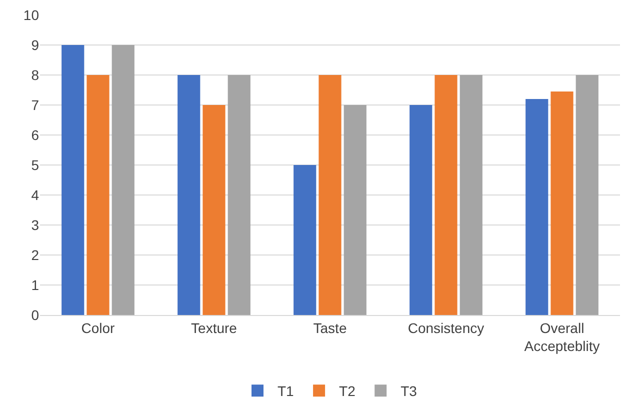 The width and height of the screenshot is (640, 419). I want to click on legend-label: T2, so click(347, 391).